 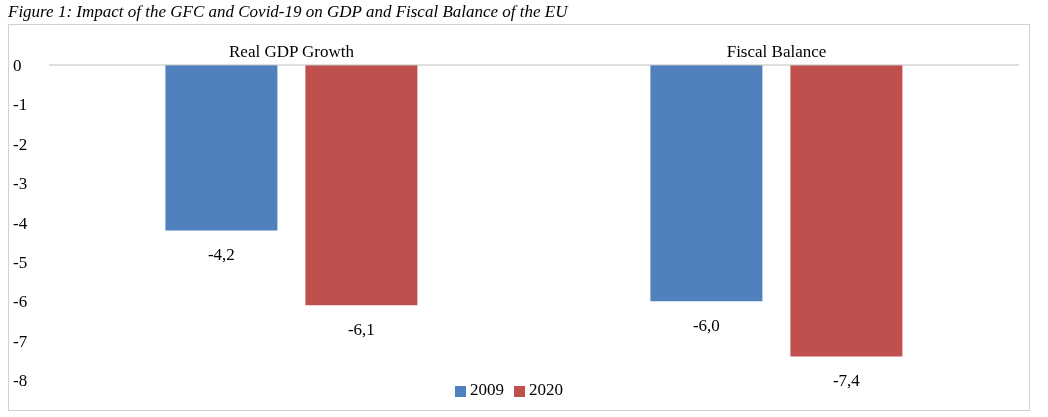 What do you see at coordinates (776, 51) in the screenshot?
I see `x-tick-label: Fiscal Balance` at bounding box center [776, 51].